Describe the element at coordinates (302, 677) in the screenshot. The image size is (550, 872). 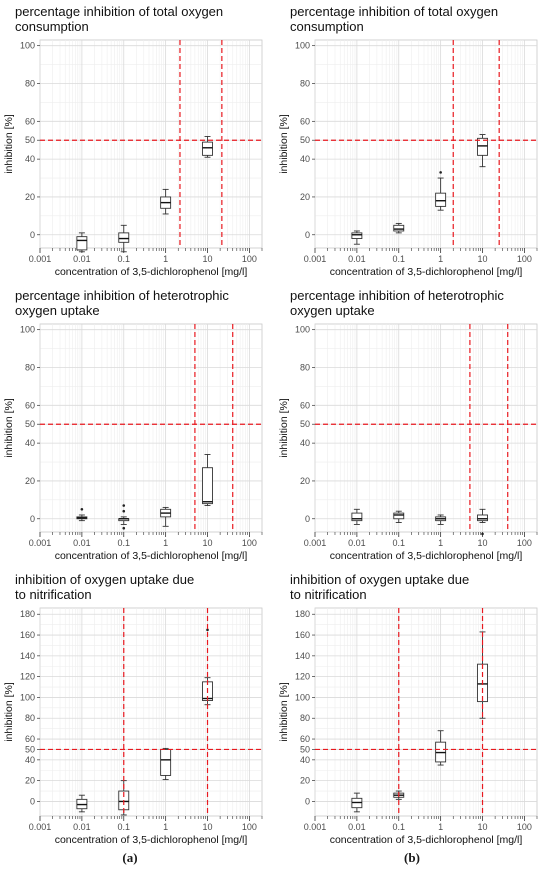
I see `y-tick-label: 120` at that location.